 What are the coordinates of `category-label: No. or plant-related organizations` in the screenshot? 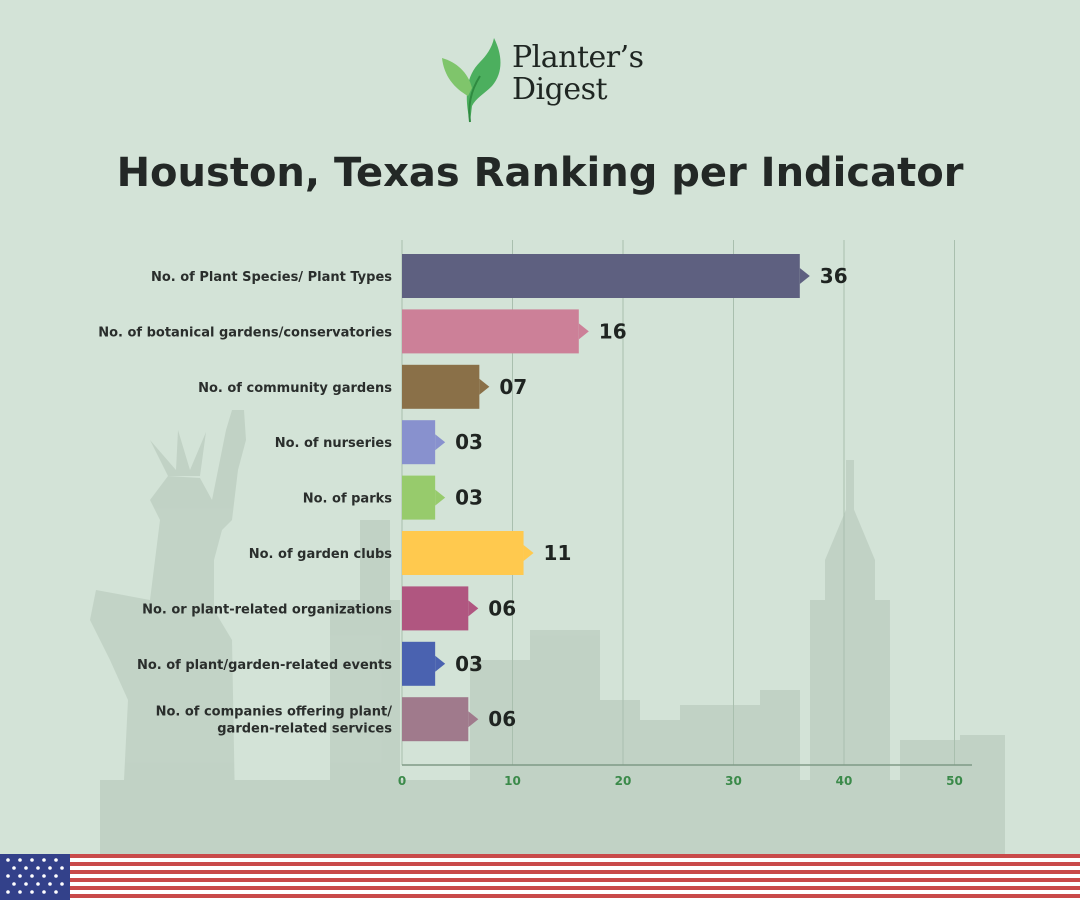 It's located at (267, 609).